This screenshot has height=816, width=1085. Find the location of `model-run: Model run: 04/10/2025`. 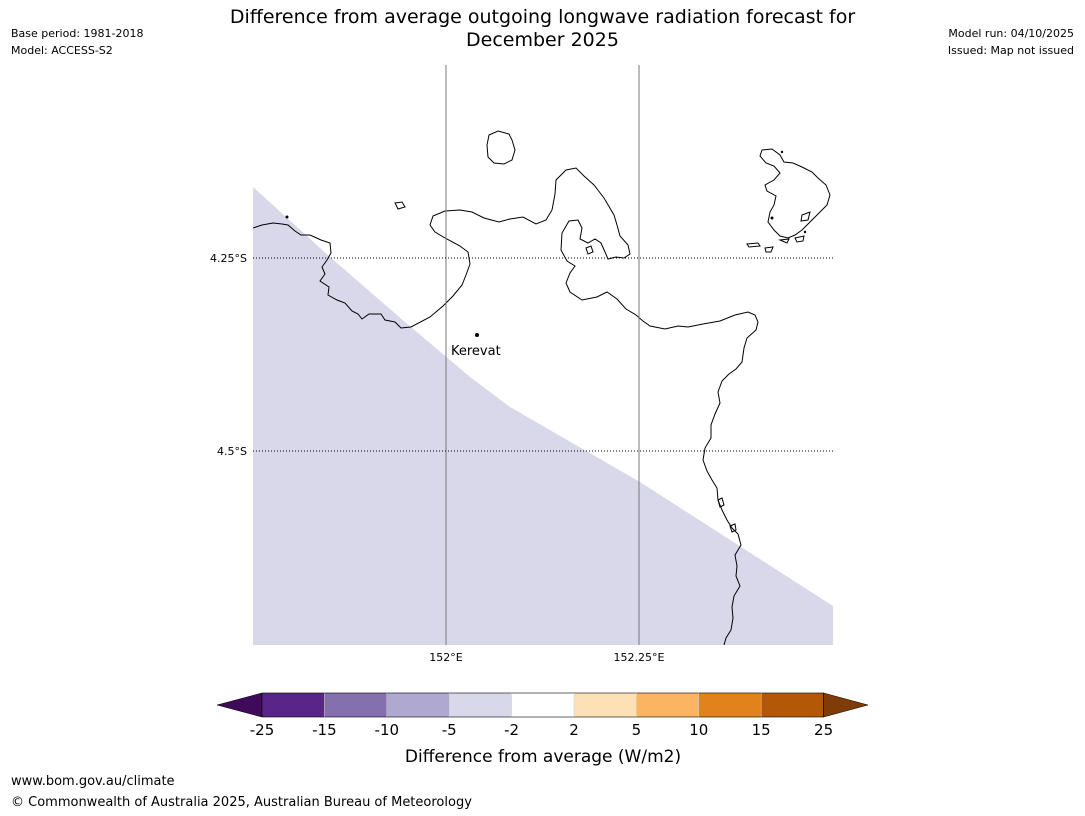

model-run: Model run: 04/10/2025 is located at coordinates (1011, 33).